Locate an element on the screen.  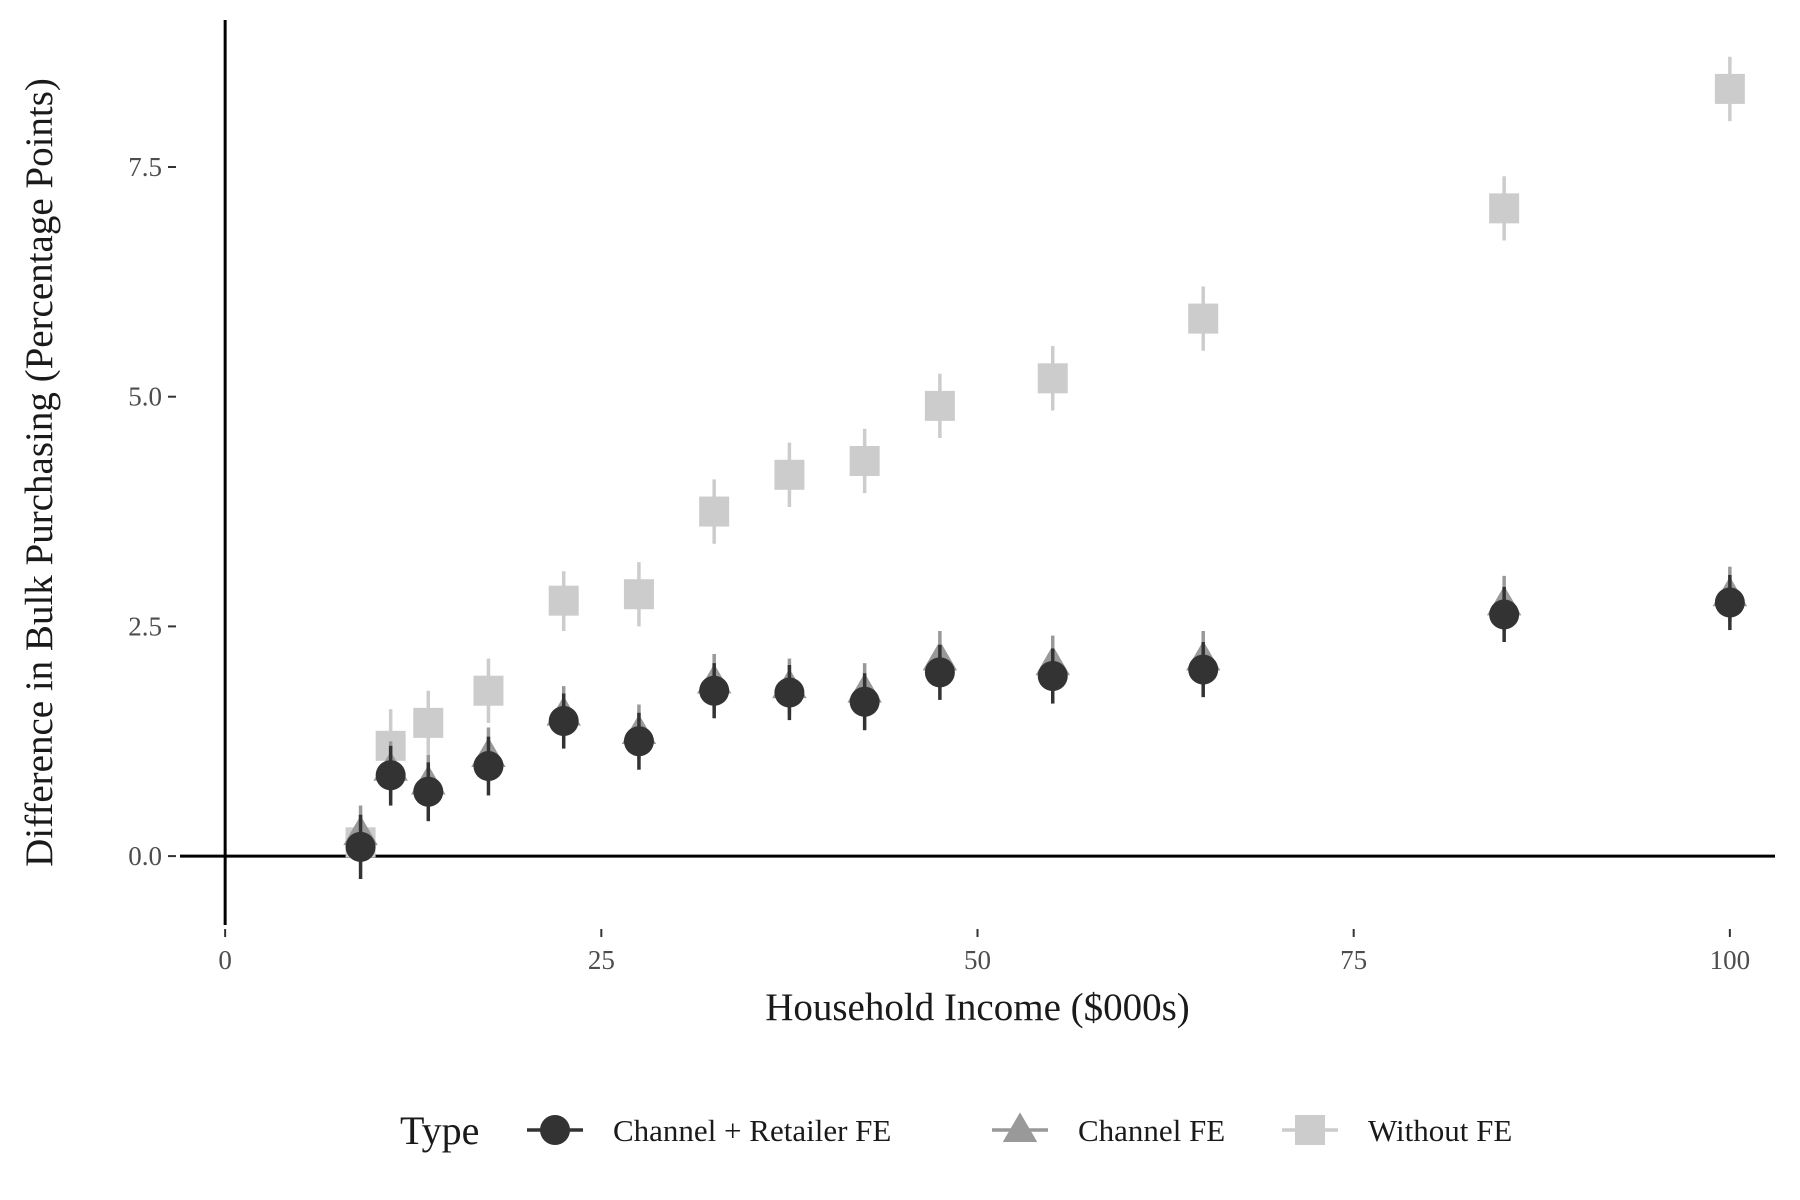
y-tick-label: 0.0 is located at coordinates (145, 856).